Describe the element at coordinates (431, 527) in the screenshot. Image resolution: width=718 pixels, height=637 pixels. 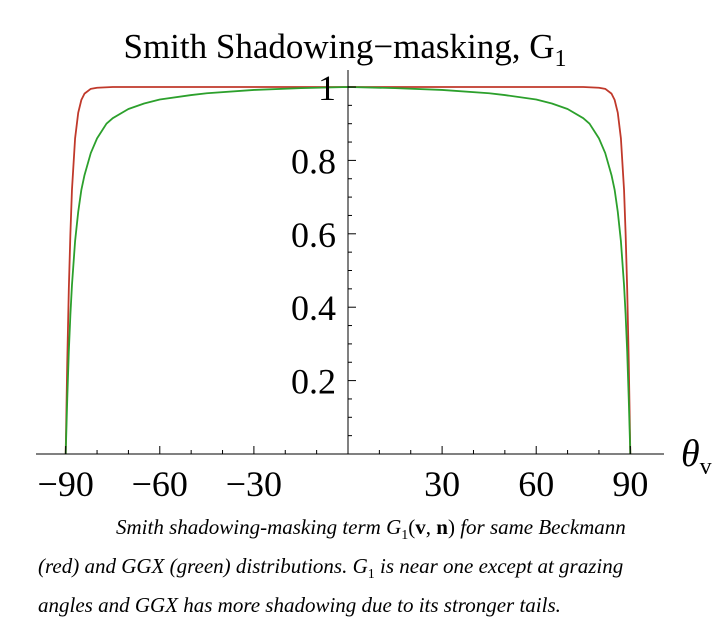
I see `caption-args-comma: ,` at that location.